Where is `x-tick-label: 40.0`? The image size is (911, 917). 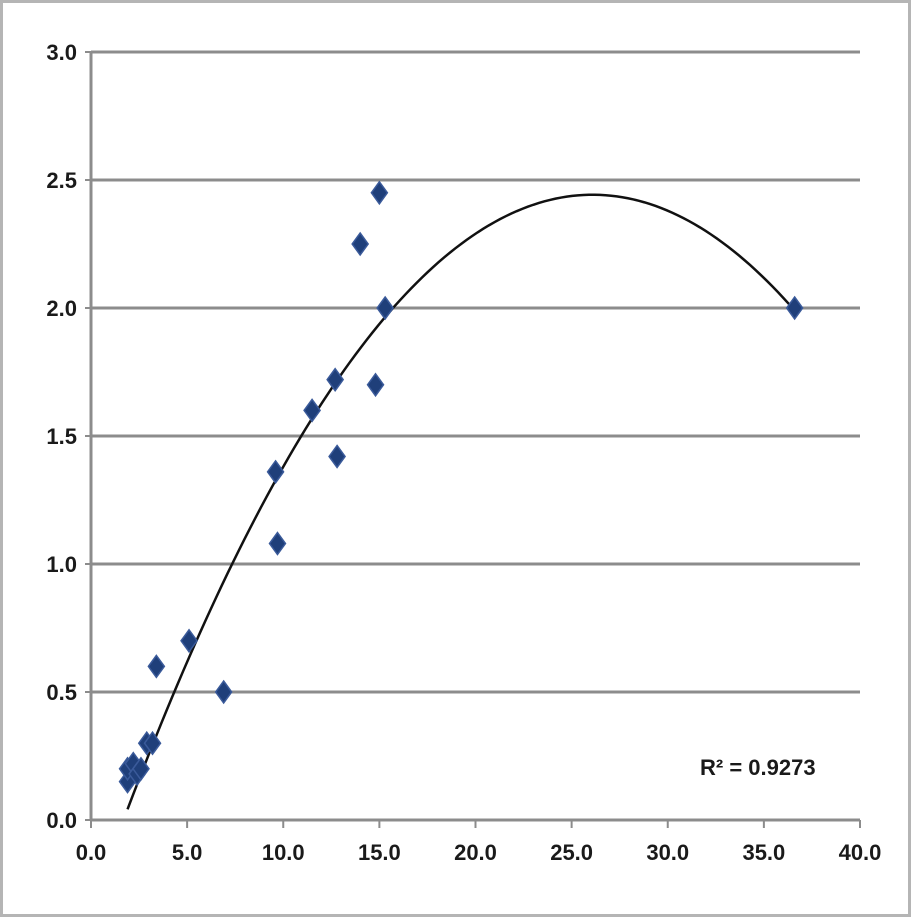
x-tick-label: 40.0 is located at coordinates (860, 852).